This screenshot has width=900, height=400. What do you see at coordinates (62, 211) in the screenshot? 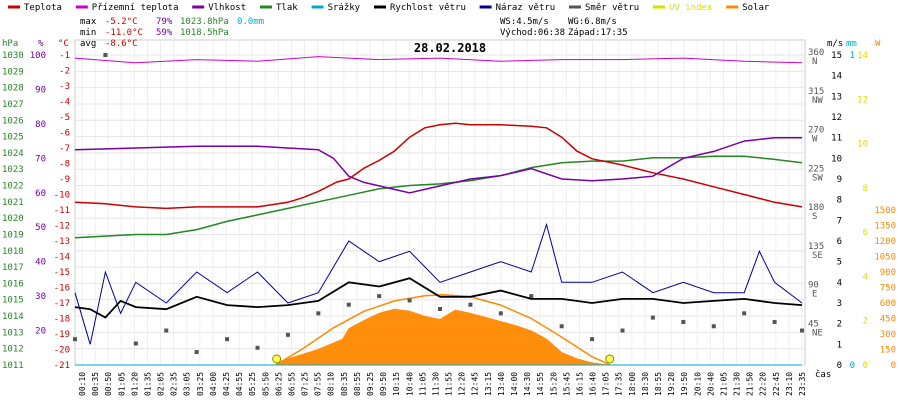
I see `tick-degc: -11` at bounding box center [62, 211].